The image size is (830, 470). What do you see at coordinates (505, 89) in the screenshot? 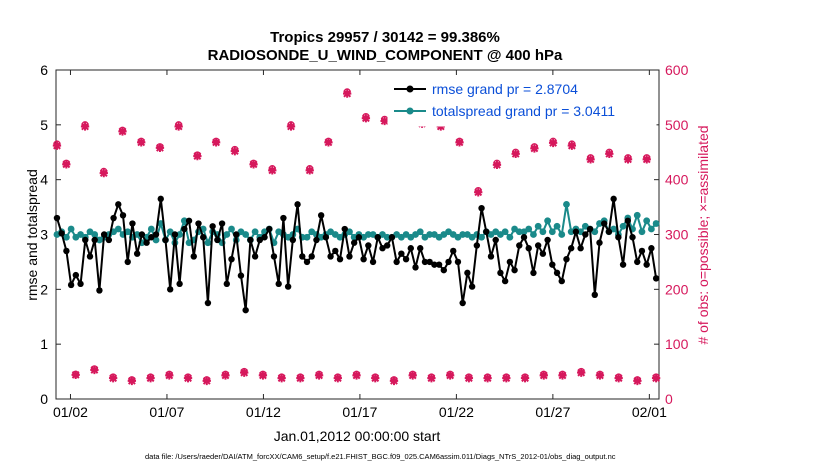
I see `legend-rmse-label: rmse grand pr = 2.8704` at bounding box center [505, 89].